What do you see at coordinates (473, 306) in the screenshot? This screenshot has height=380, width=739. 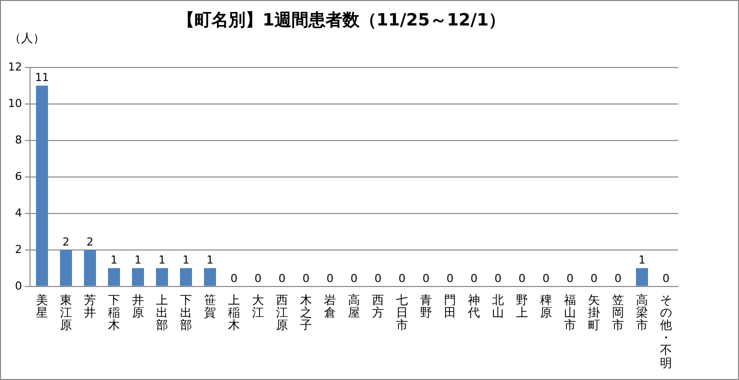 I see `x-tick-label: 神代` at bounding box center [473, 306].